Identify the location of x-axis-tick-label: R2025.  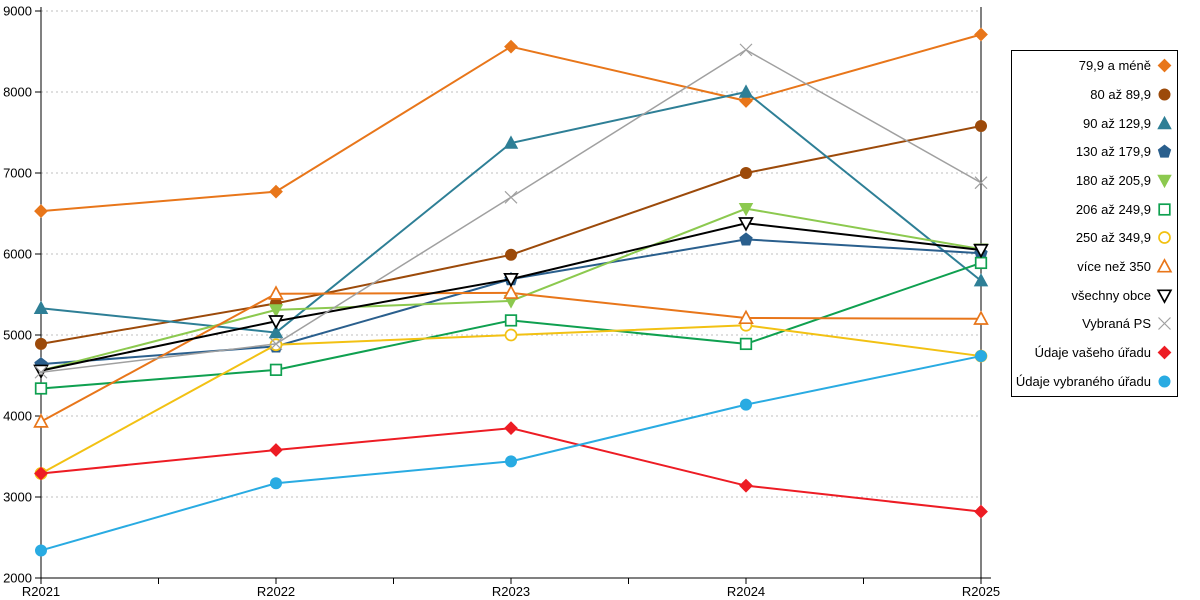
(981, 591).